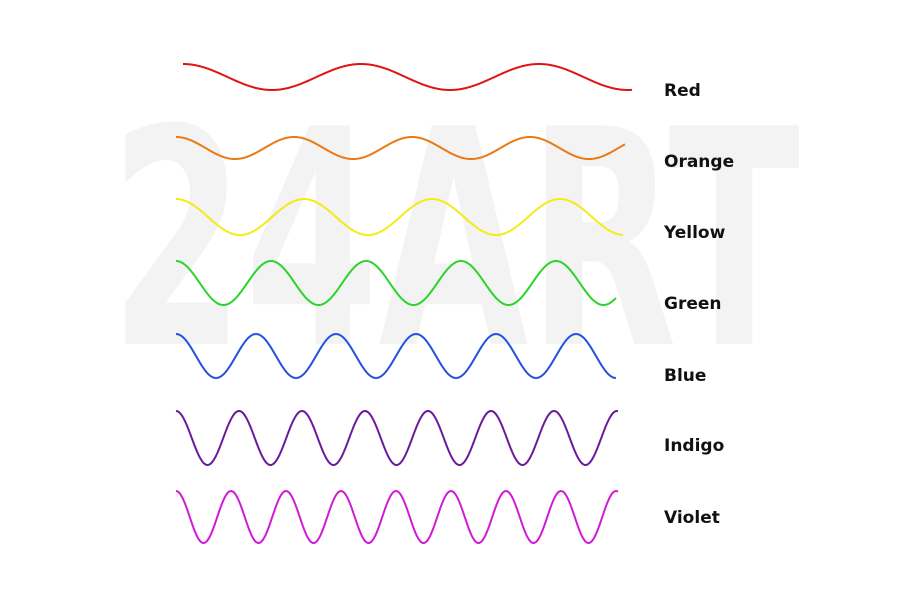  What do you see at coordinates (699, 162) in the screenshot?
I see `wave-label: Orange` at bounding box center [699, 162].